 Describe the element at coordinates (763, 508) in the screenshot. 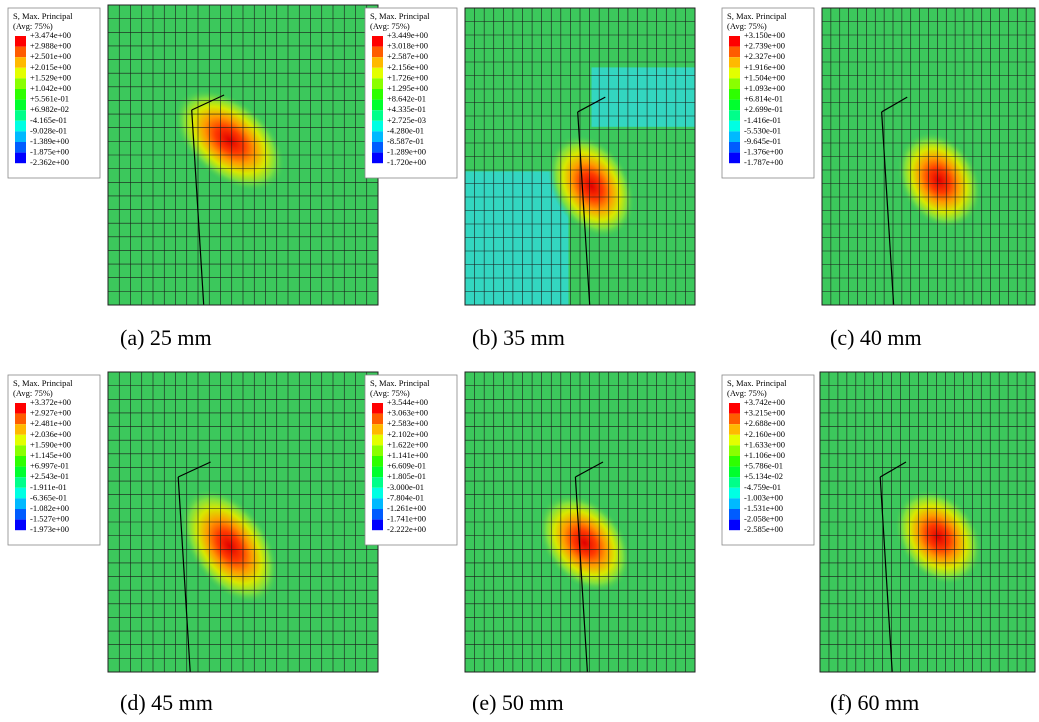

I see `legend-value: -1.531e+00` at that location.